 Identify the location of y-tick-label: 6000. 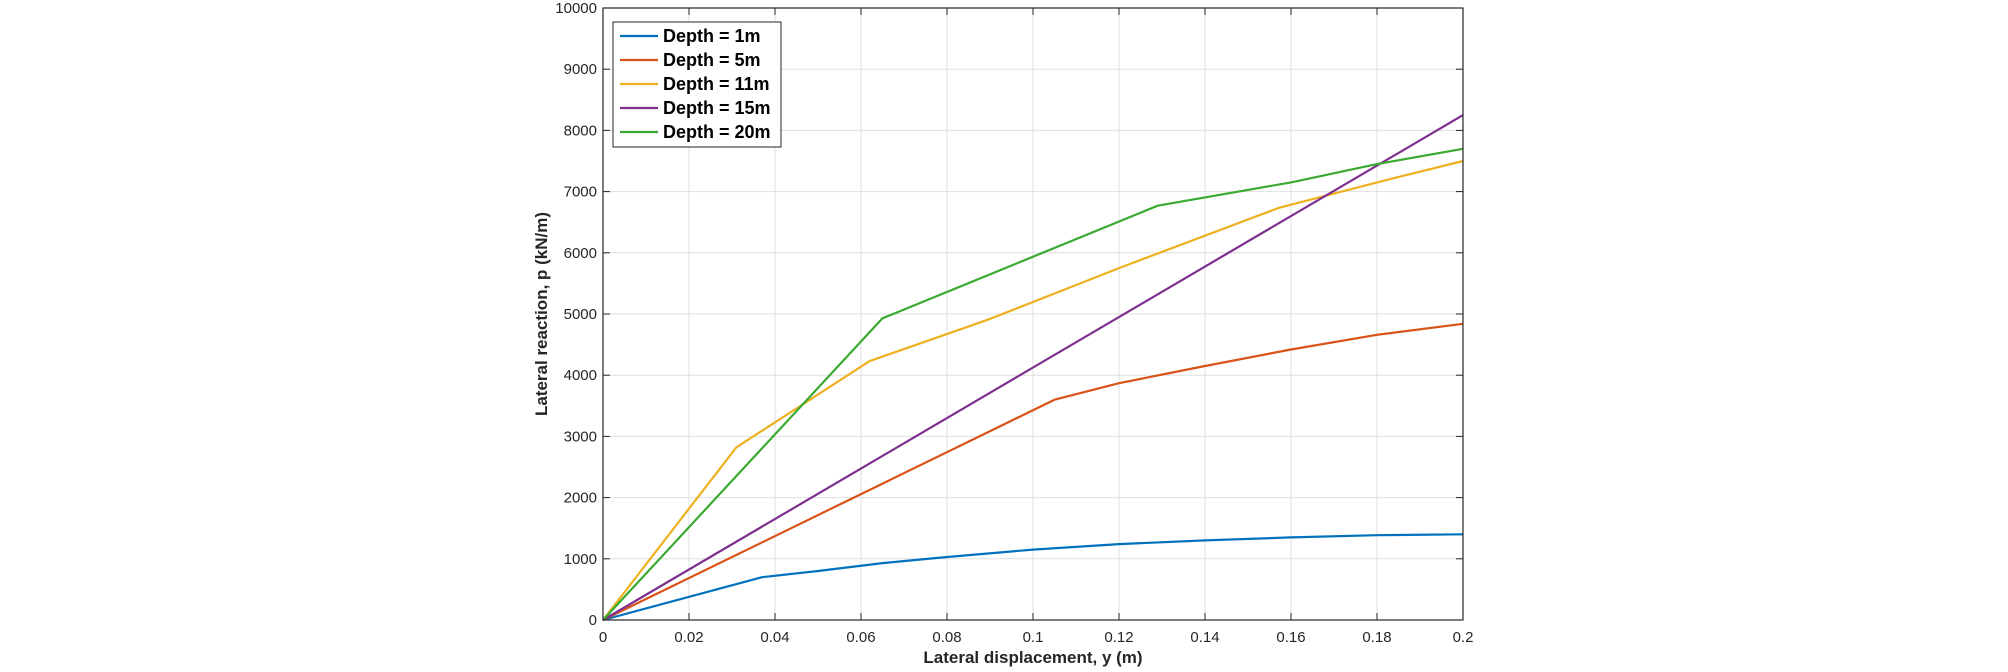
(580, 253).